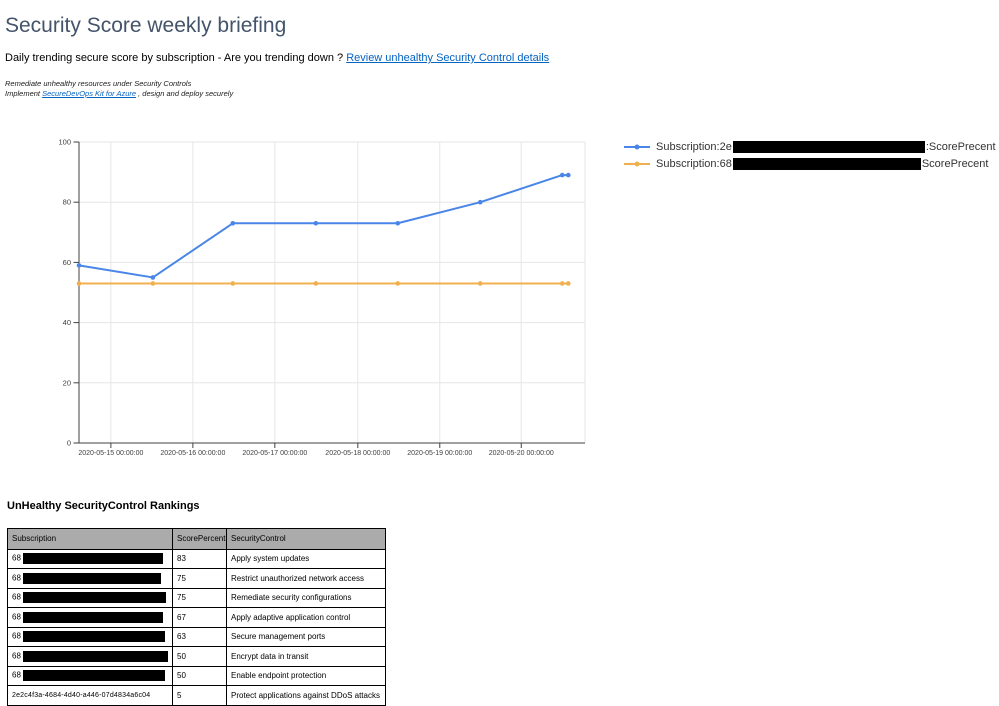 The height and width of the screenshot is (706, 999). What do you see at coordinates (306, 636) in the screenshot?
I see `security-control-cell: Secure management ports` at bounding box center [306, 636].